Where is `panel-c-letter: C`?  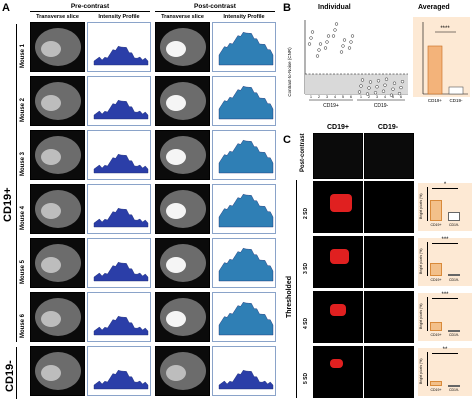 panel-c-letter: C is located at coordinates (287, 140).